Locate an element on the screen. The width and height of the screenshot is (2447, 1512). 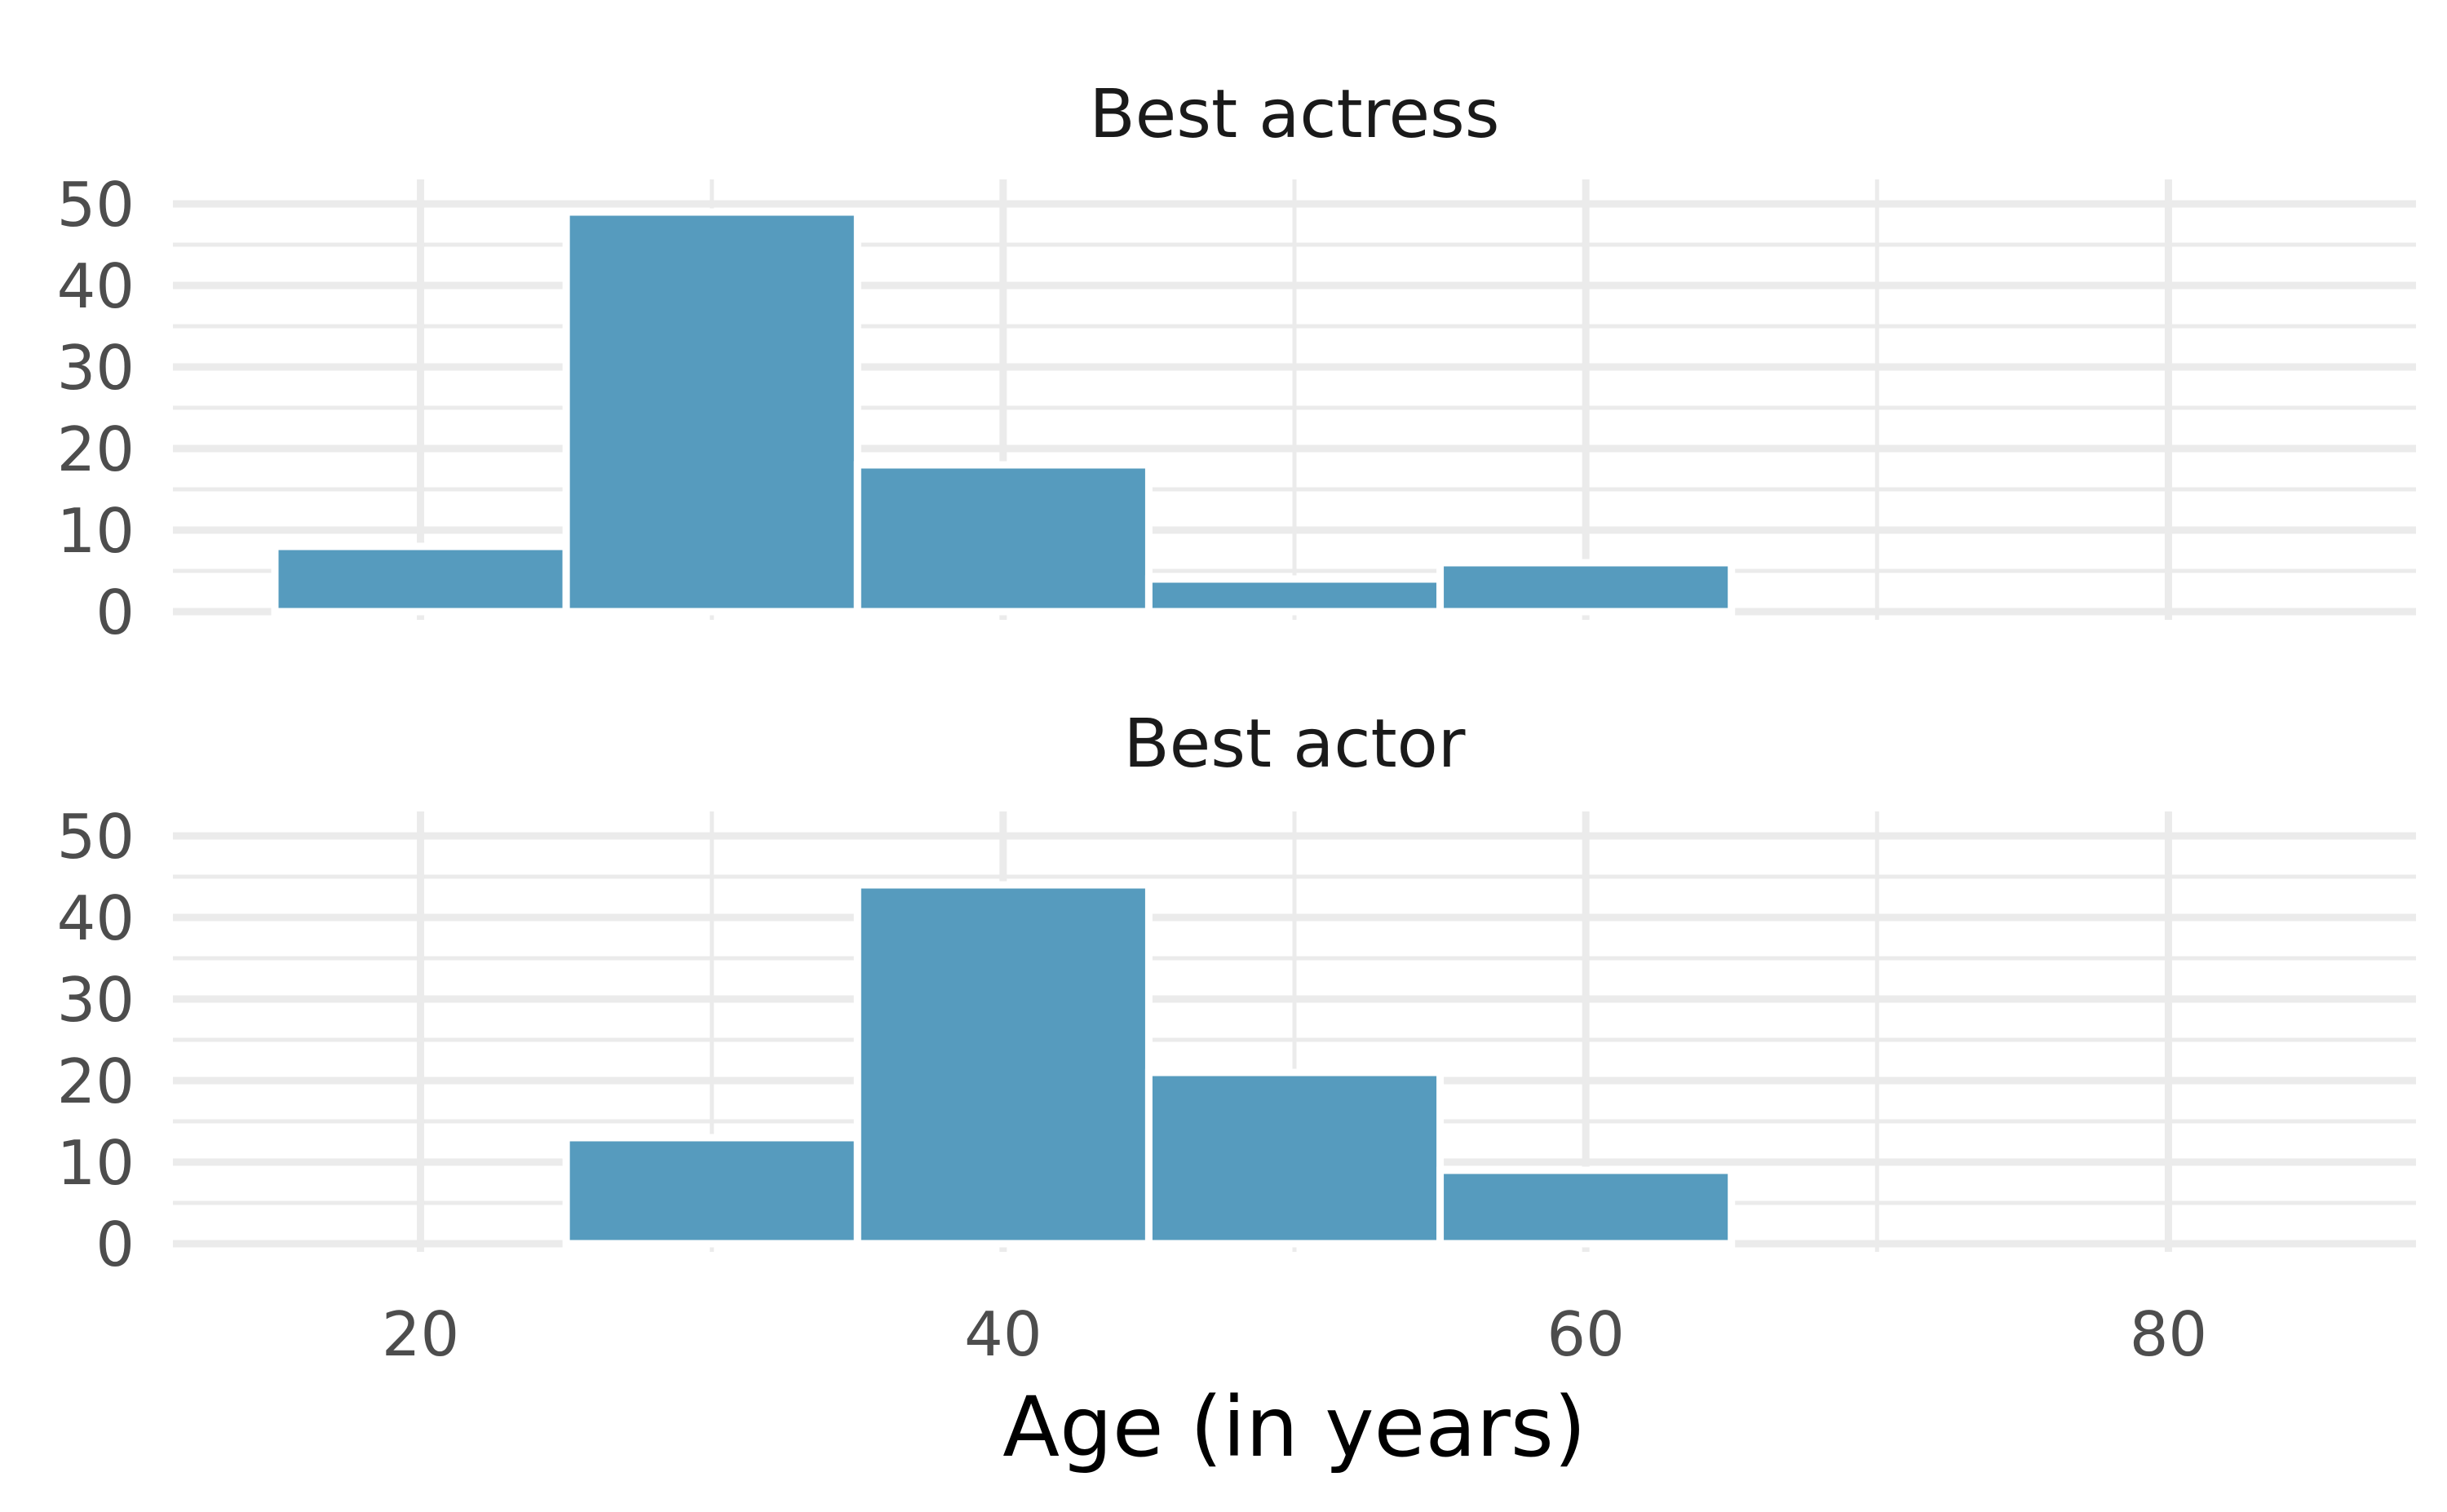
facet-title-best-actress: Best actress is located at coordinates (1295, 115).